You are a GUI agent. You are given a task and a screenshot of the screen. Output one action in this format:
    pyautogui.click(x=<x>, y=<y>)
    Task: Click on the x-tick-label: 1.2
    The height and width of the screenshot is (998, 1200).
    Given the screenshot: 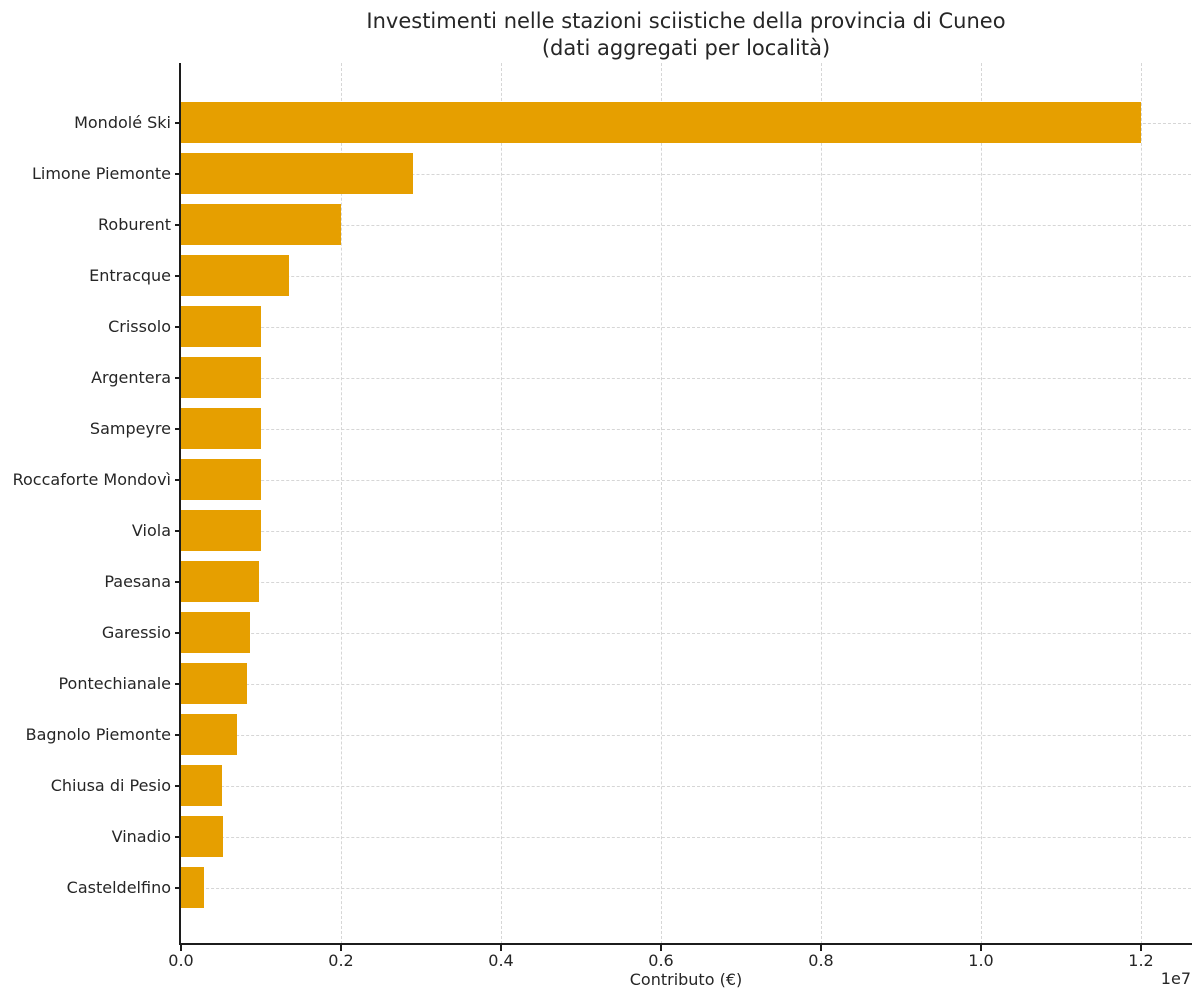 What is the action you would take?
    pyautogui.click(x=1141, y=960)
    